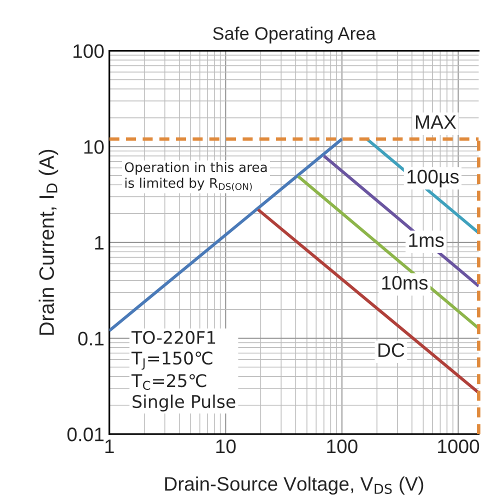 The height and width of the screenshot is (503, 486). I want to click on x-tick-label: 1000, so click(459, 446).